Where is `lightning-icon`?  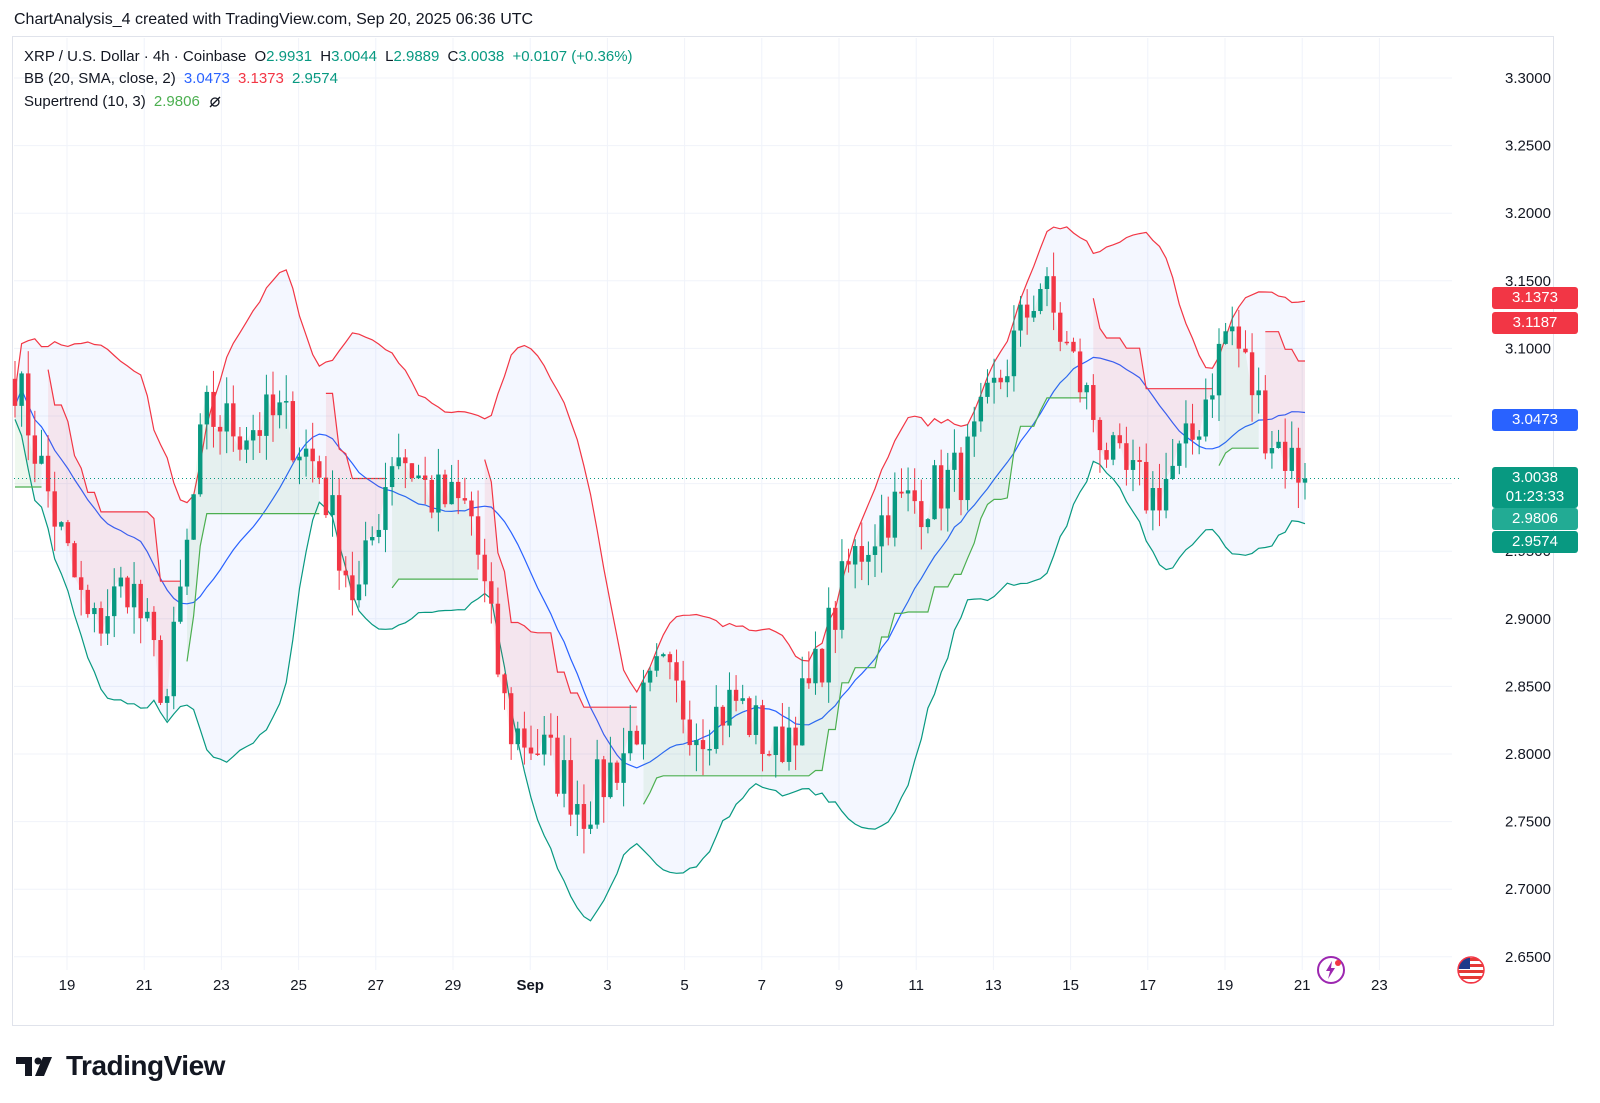
lightning-icon is located at coordinates (1331, 970).